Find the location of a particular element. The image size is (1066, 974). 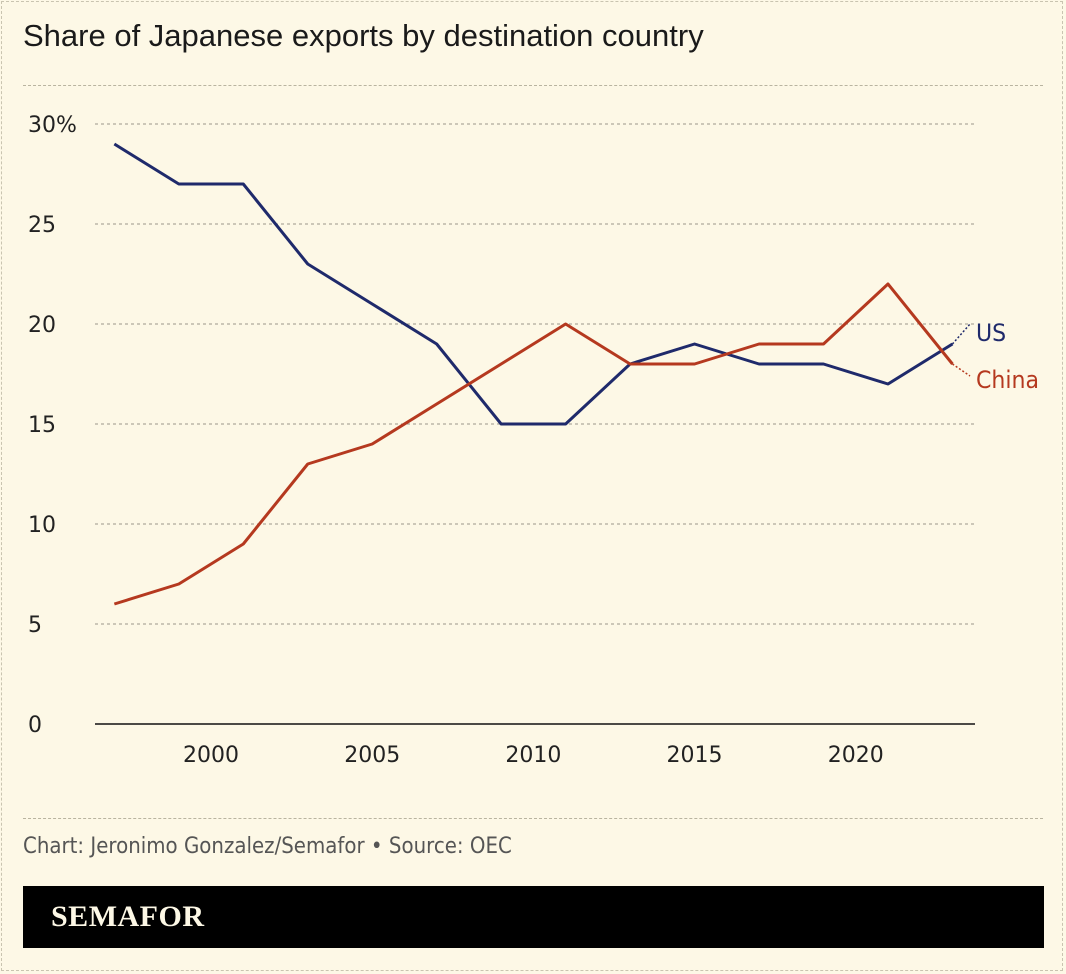

y-tick-label: 30% is located at coordinates (52, 125).